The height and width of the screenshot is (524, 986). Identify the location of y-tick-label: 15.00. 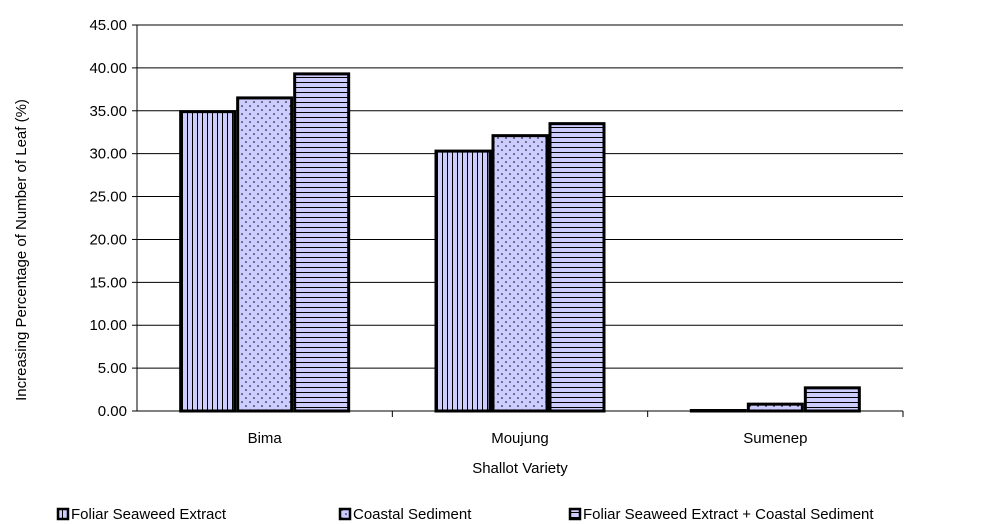
(108, 282).